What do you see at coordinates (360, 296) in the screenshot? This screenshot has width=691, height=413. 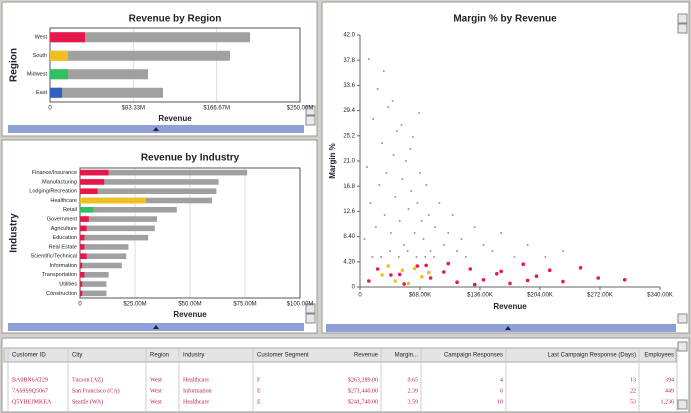 I see `x-tick-label: 0` at bounding box center [360, 296].